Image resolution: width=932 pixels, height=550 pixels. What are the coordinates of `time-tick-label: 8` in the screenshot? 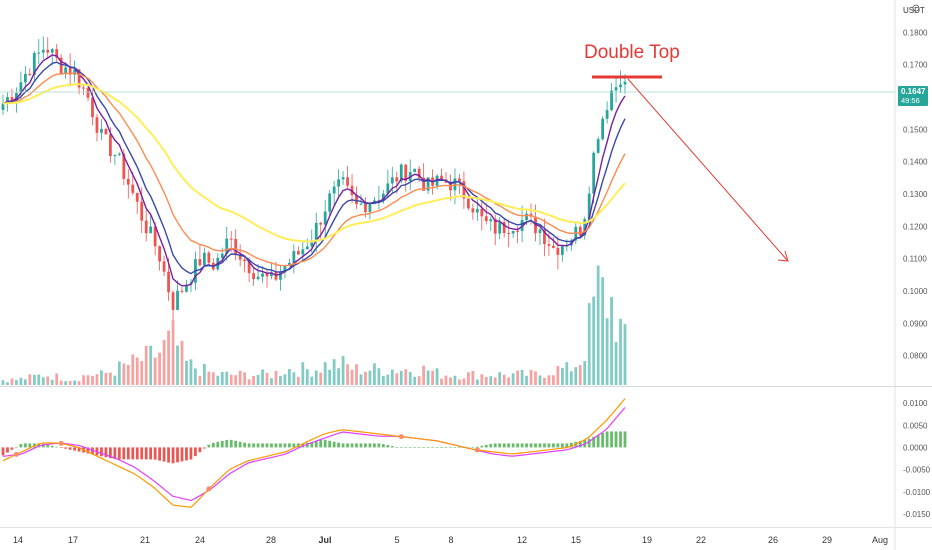 It's located at (450, 540).